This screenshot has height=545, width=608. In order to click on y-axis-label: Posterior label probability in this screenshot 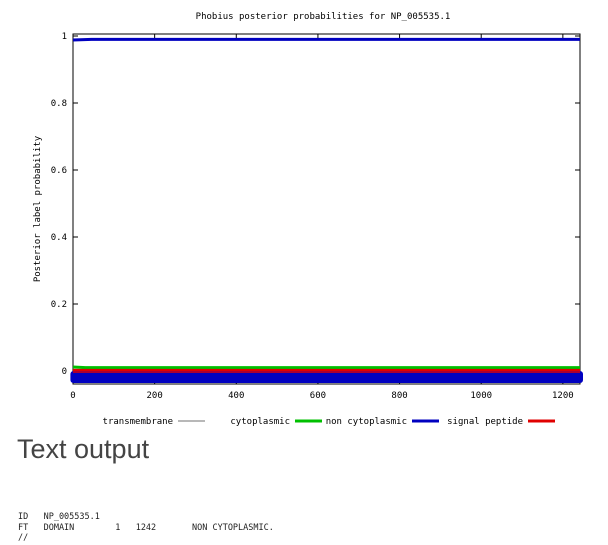, I will do `click(38, 208)`.